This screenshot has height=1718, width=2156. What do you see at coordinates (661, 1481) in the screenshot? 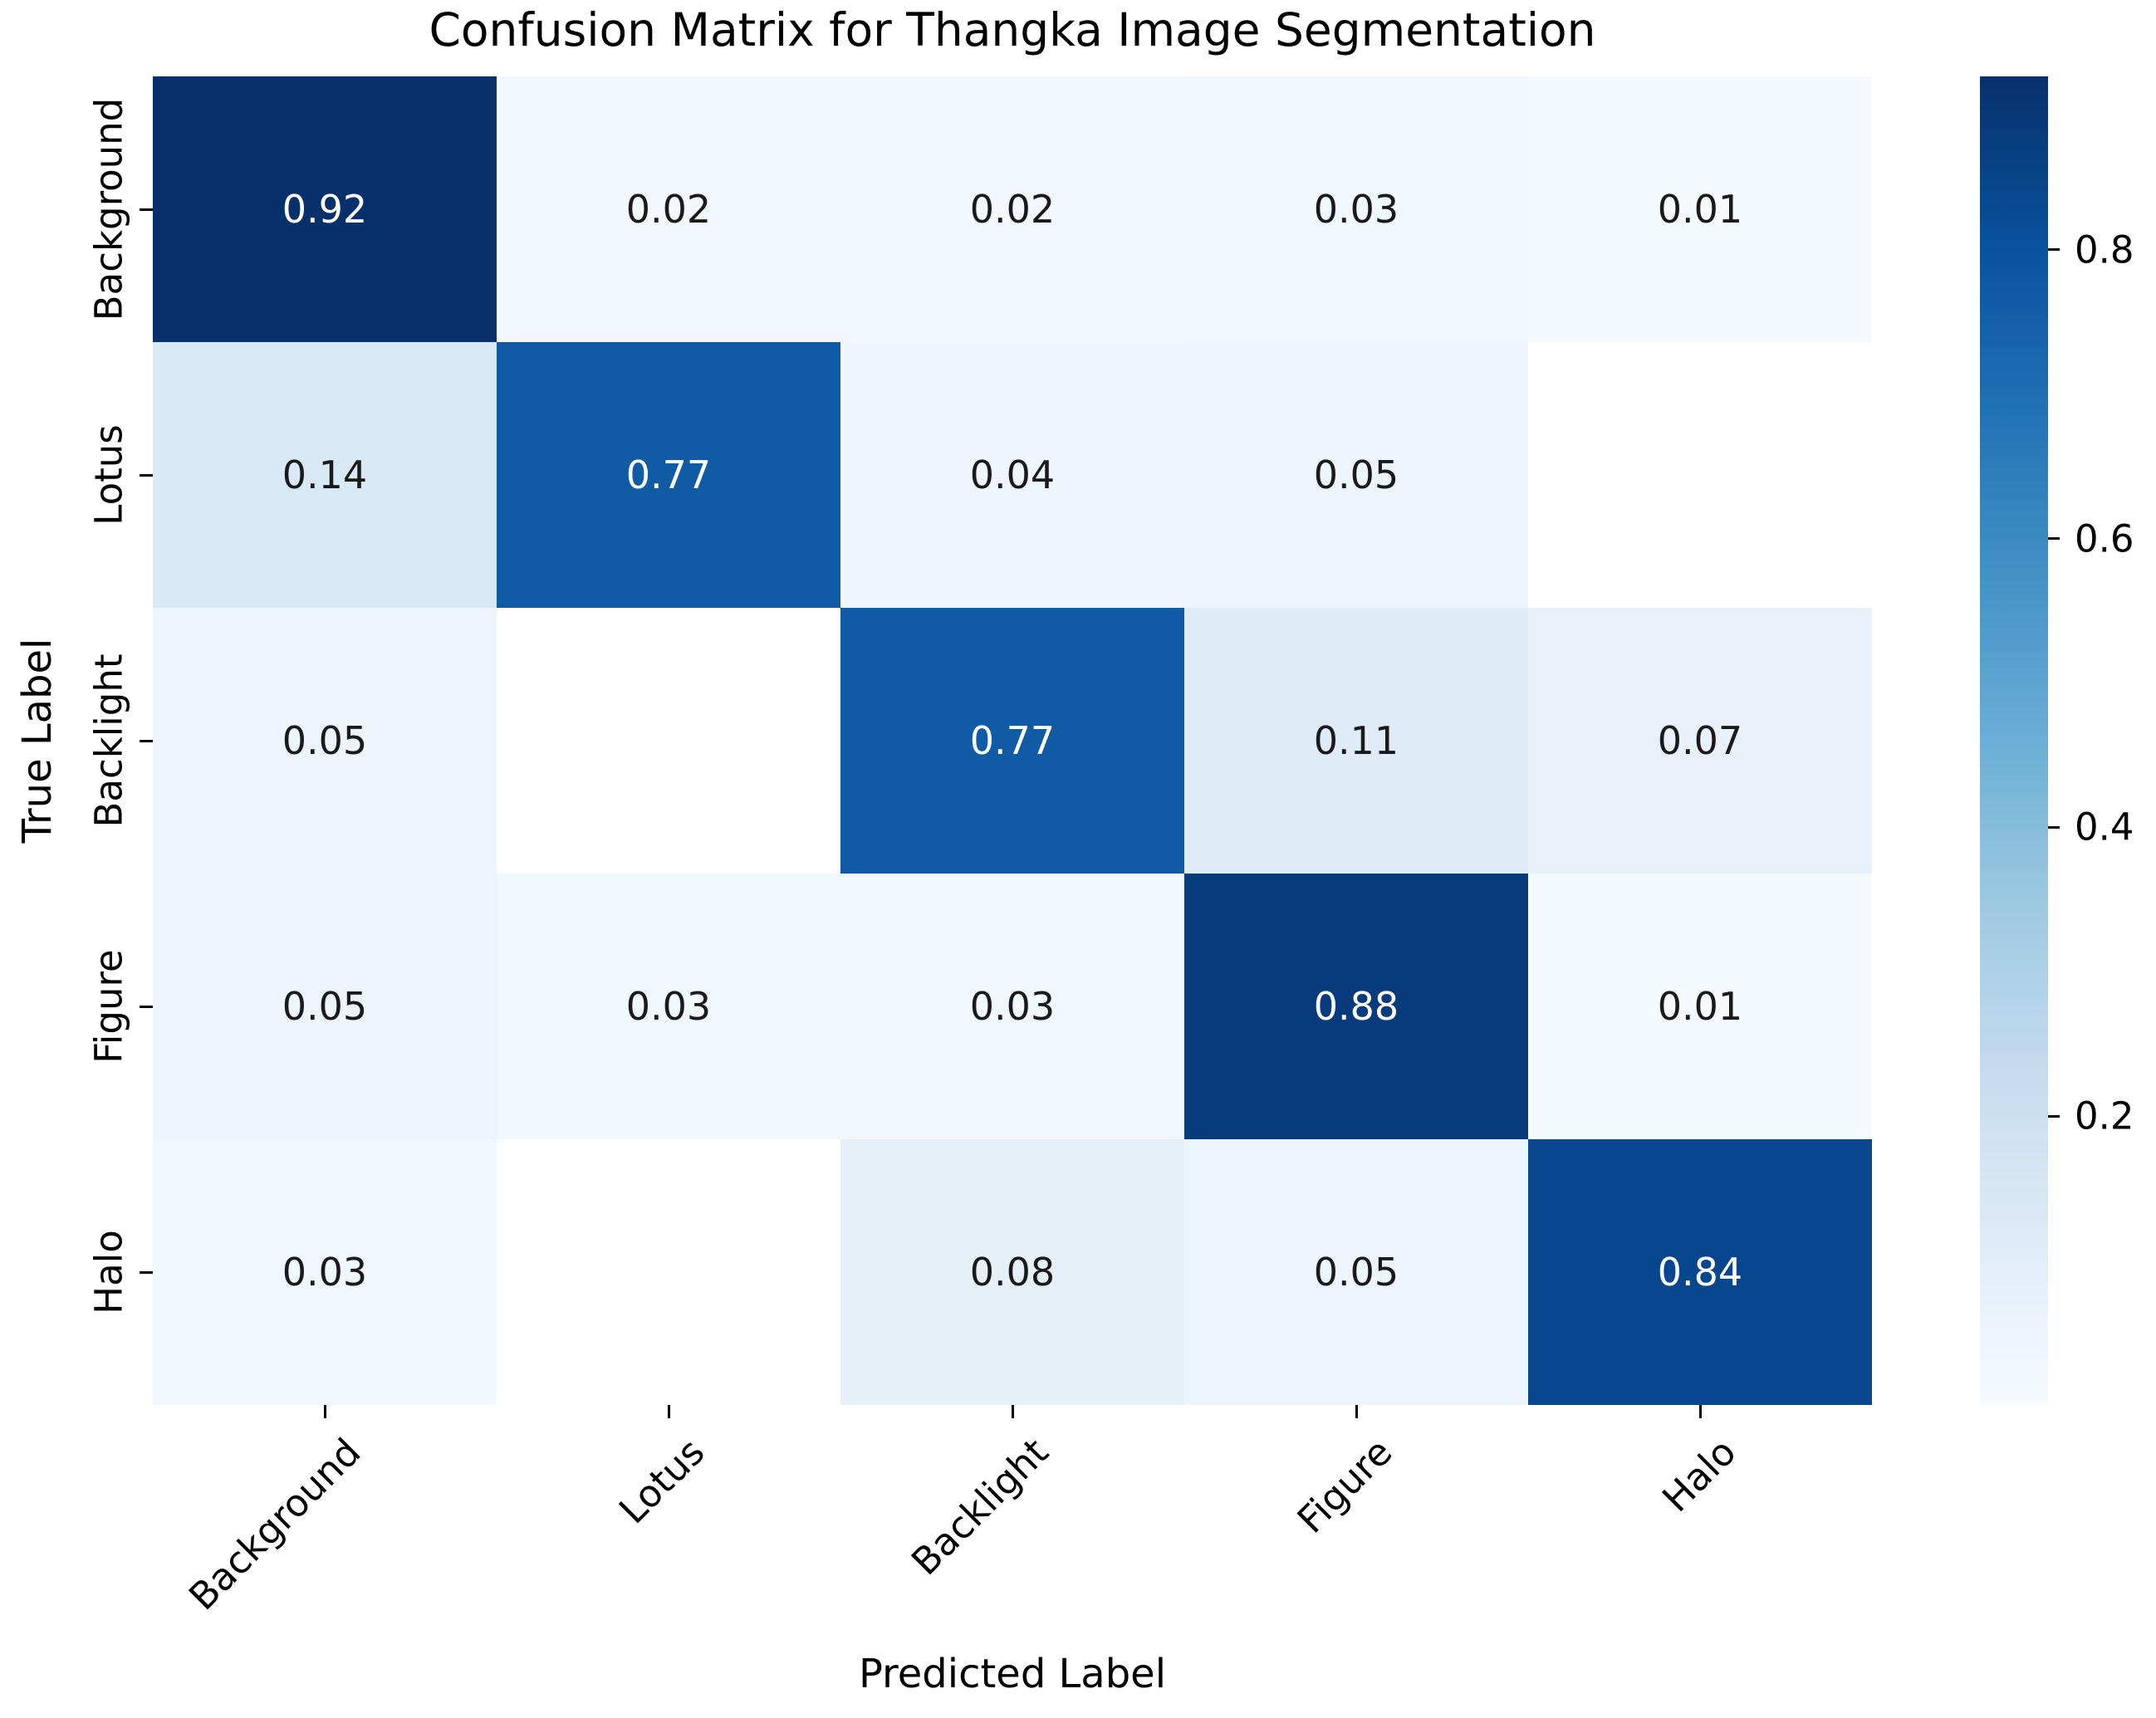
I see `x-tick-label: Lotus` at bounding box center [661, 1481].